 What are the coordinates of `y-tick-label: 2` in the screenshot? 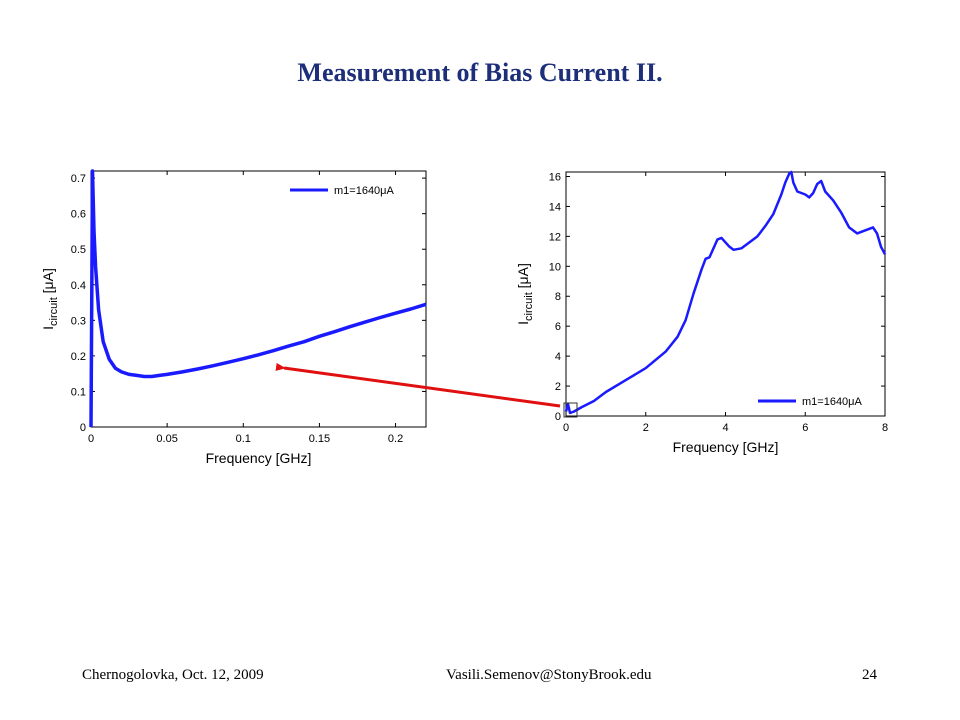 It's located at (558, 387).